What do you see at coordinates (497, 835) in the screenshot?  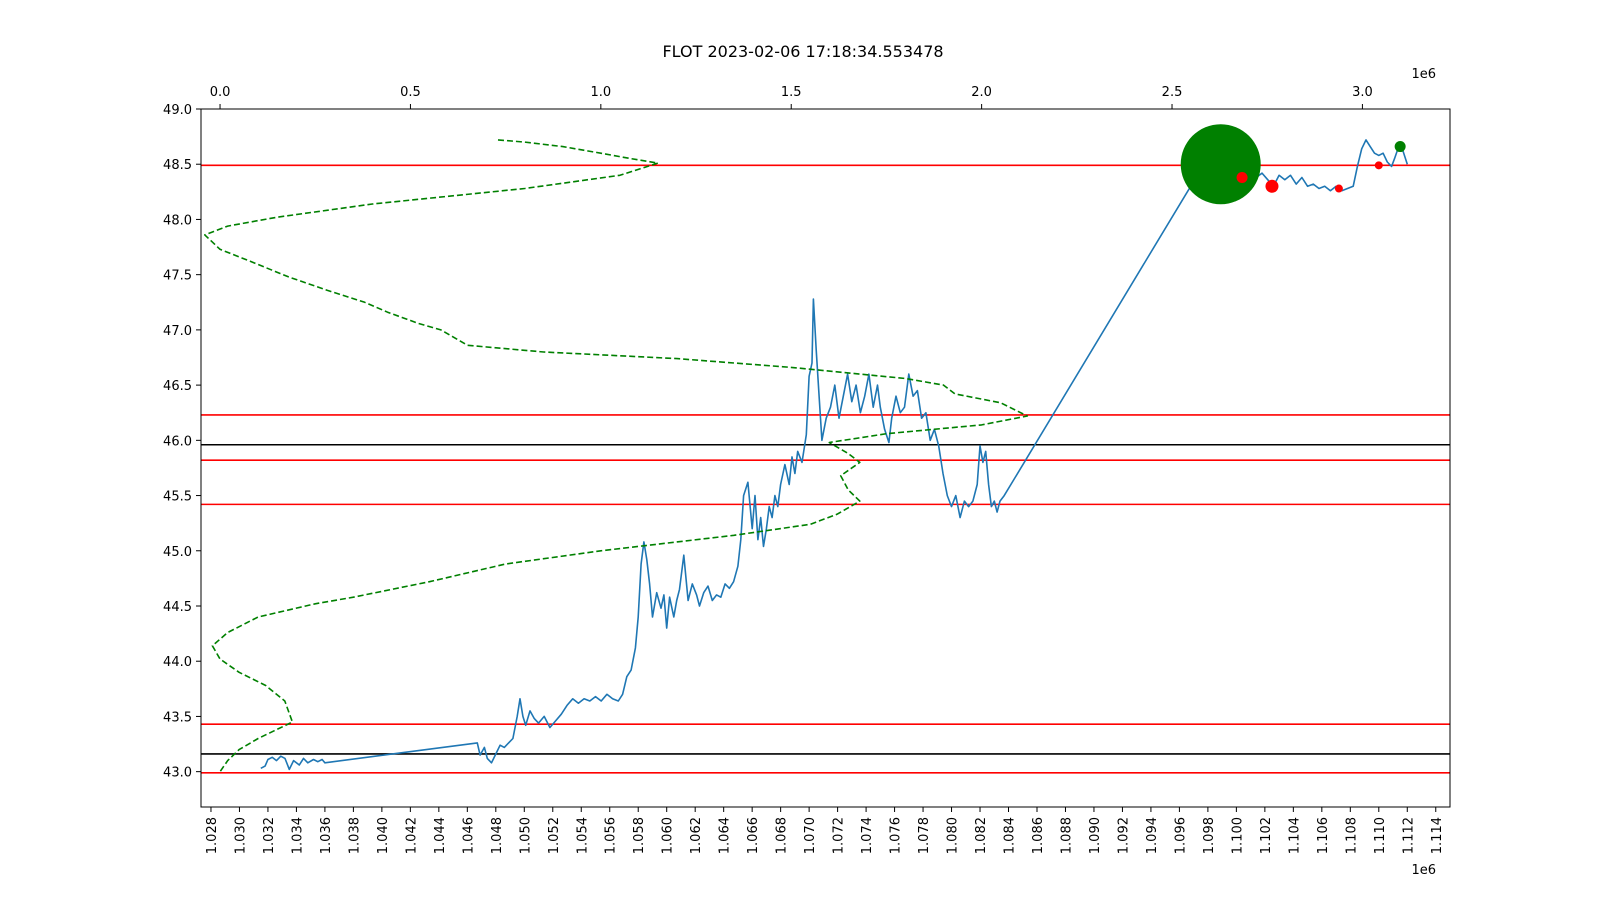 I see `x-tick-label: 1.048` at bounding box center [497, 835].